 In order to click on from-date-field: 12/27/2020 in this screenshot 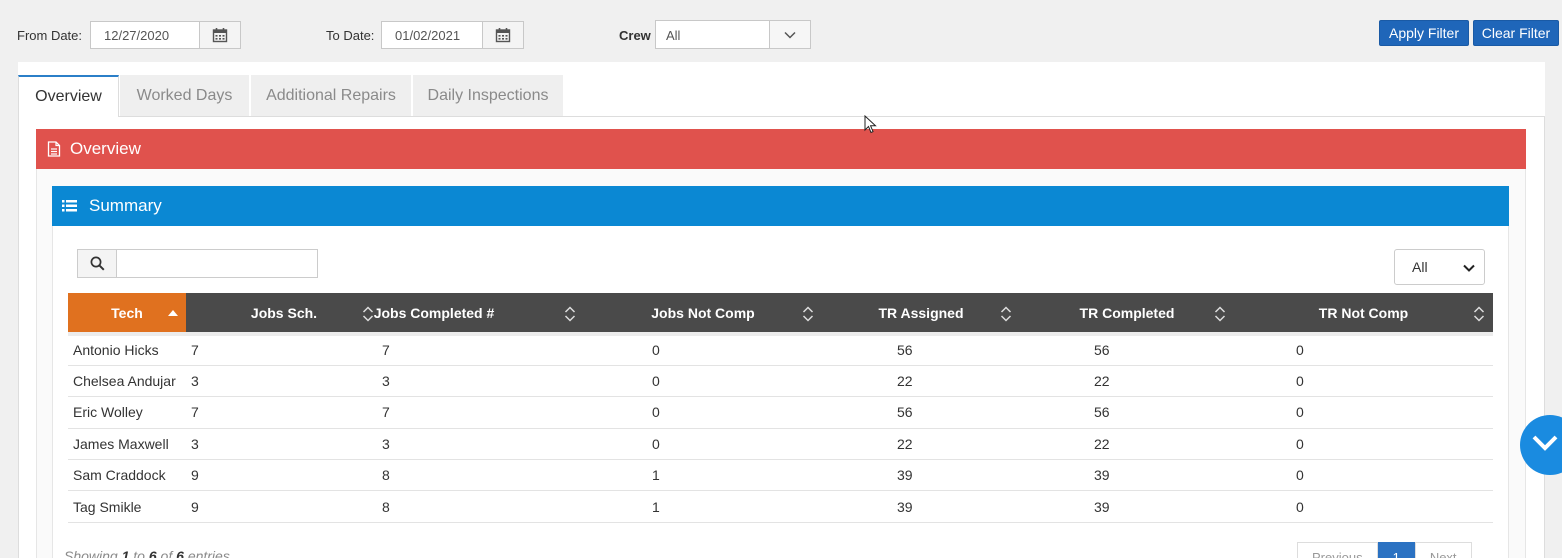, I will do `click(165, 35)`.